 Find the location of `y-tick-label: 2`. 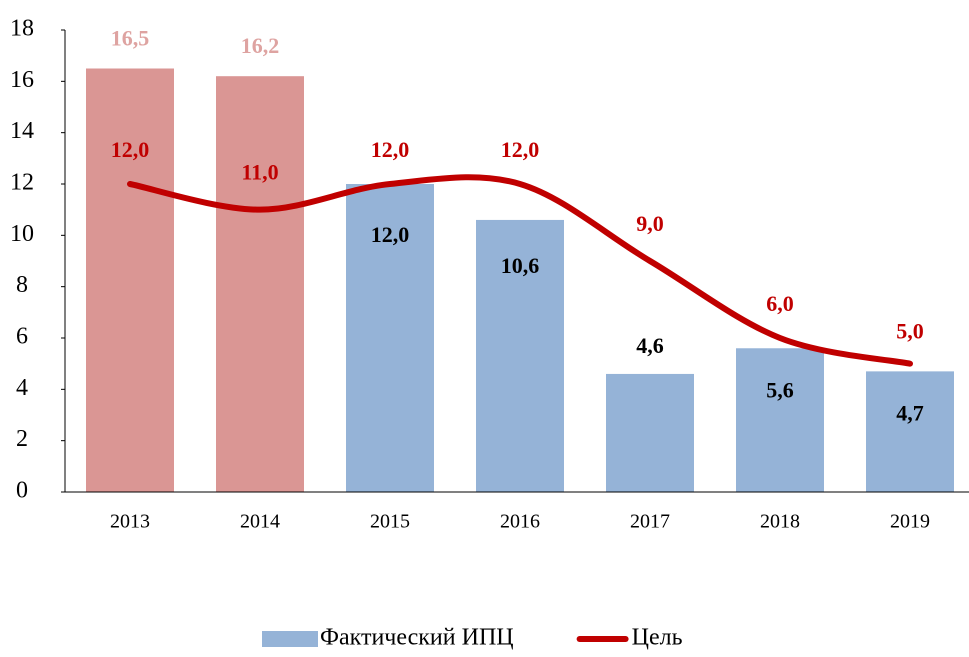

y-tick-label: 2 is located at coordinates (22, 439).